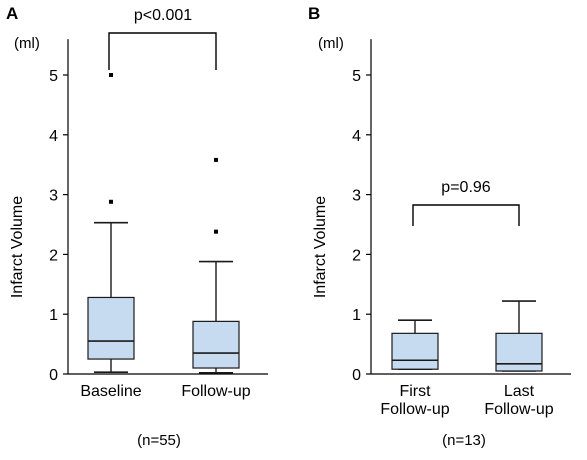 The image size is (587, 460). What do you see at coordinates (12, 13) in the screenshot?
I see `panel-label: A` at bounding box center [12, 13].